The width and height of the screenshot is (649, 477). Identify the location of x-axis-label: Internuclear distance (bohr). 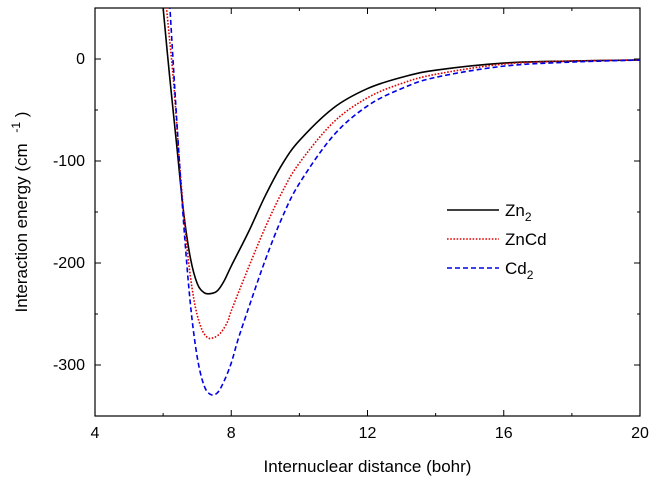
(368, 466).